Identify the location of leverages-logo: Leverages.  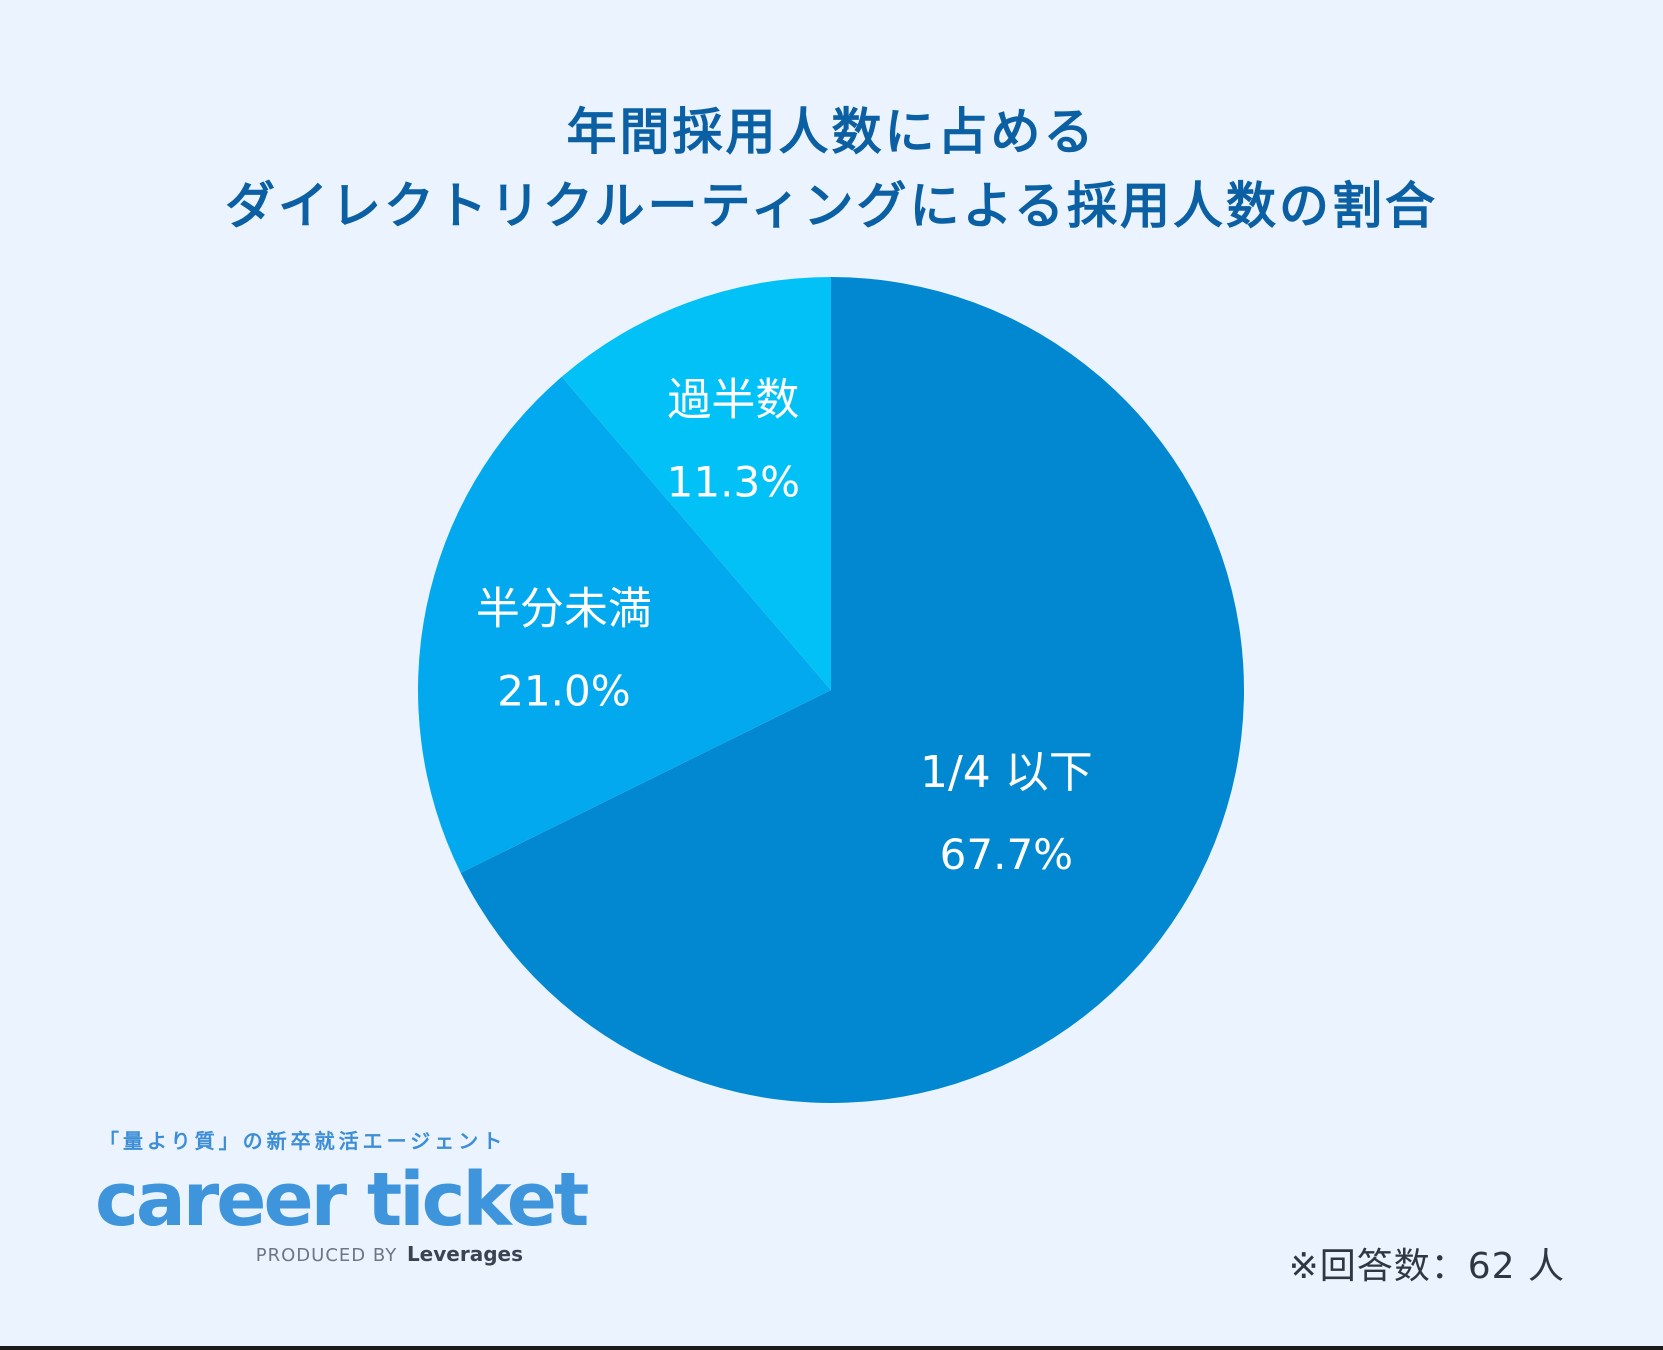
(464, 1254).